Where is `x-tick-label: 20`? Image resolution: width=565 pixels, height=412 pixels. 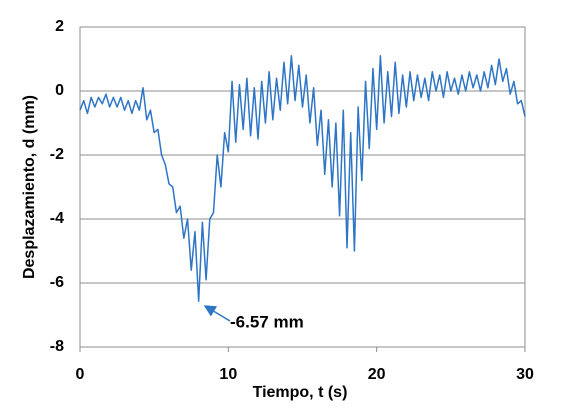 x-tick-label: 20 is located at coordinates (377, 374).